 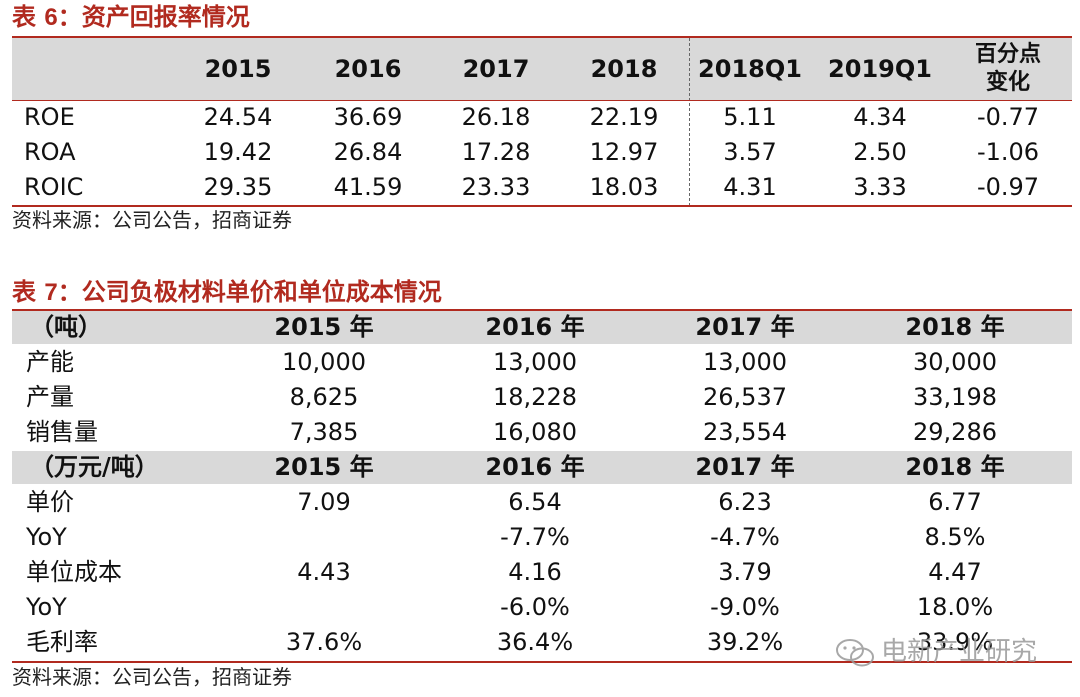 I want to click on t6-col-2018q1: 2018Q1, so click(x=750, y=69).